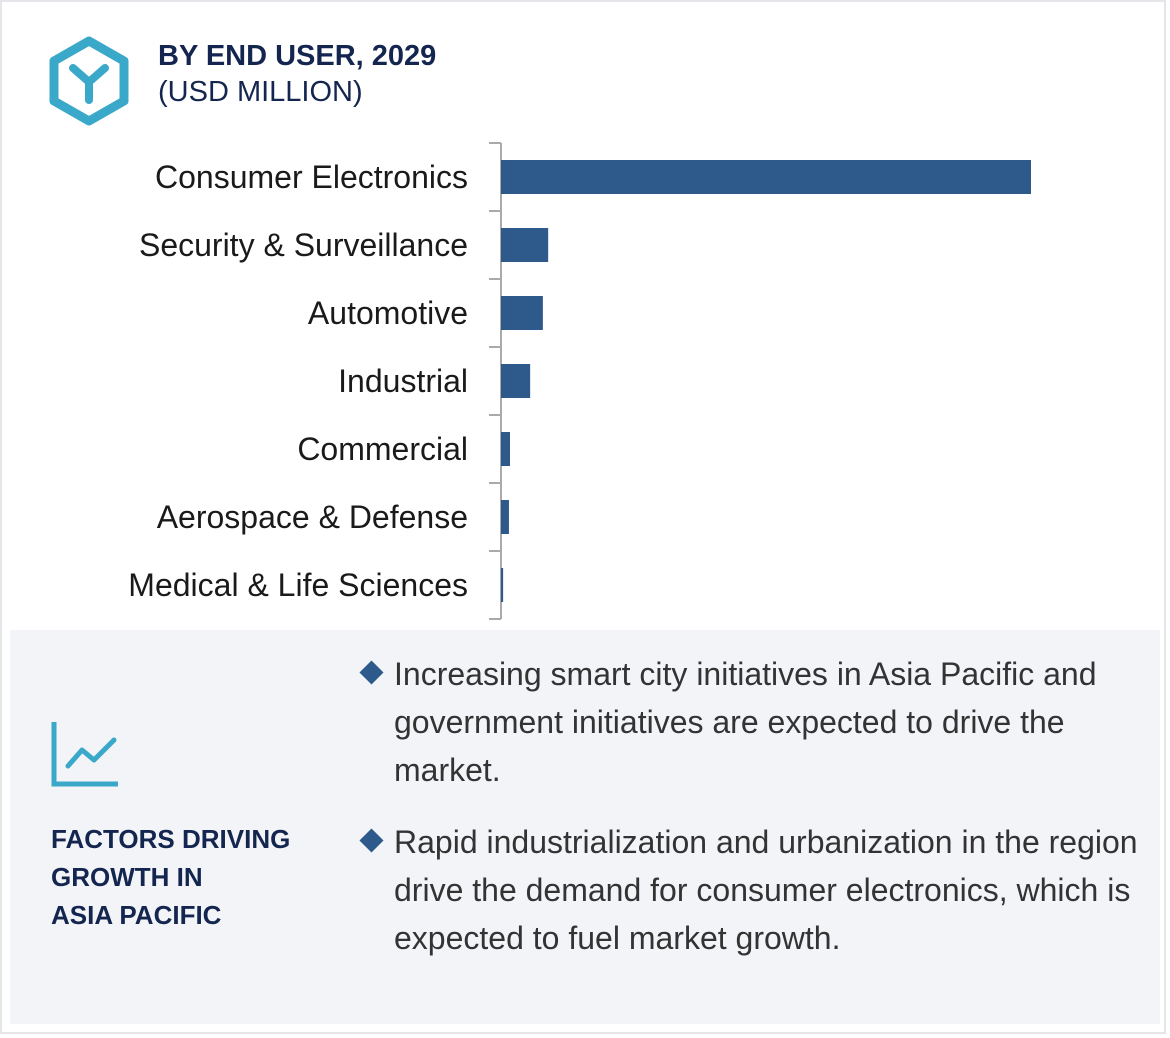  I want to click on category-label: Security & Surveillance, so click(303, 245).